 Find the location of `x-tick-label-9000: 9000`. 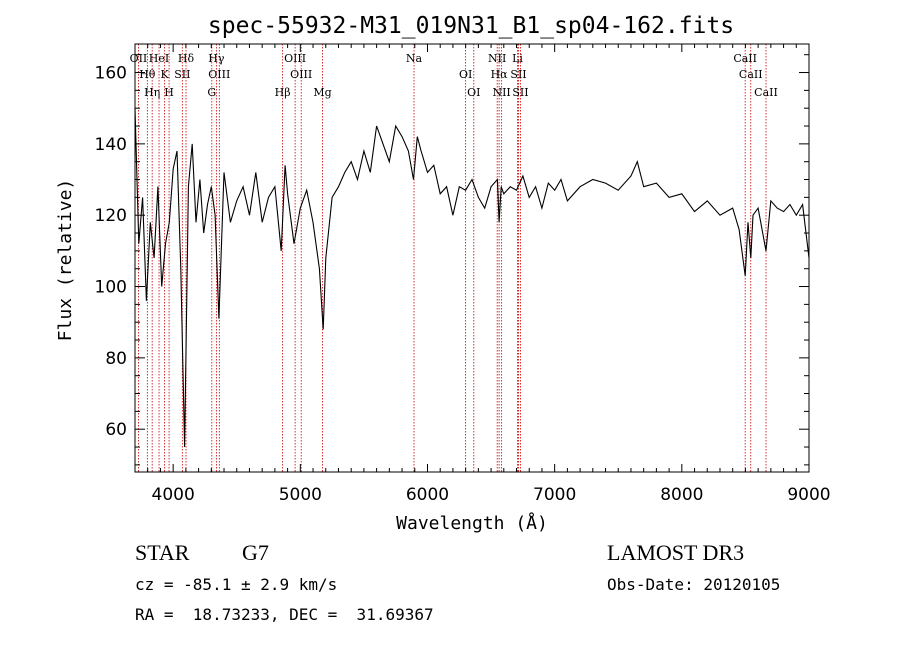

x-tick-label-9000: 9000 is located at coordinates (808, 495).